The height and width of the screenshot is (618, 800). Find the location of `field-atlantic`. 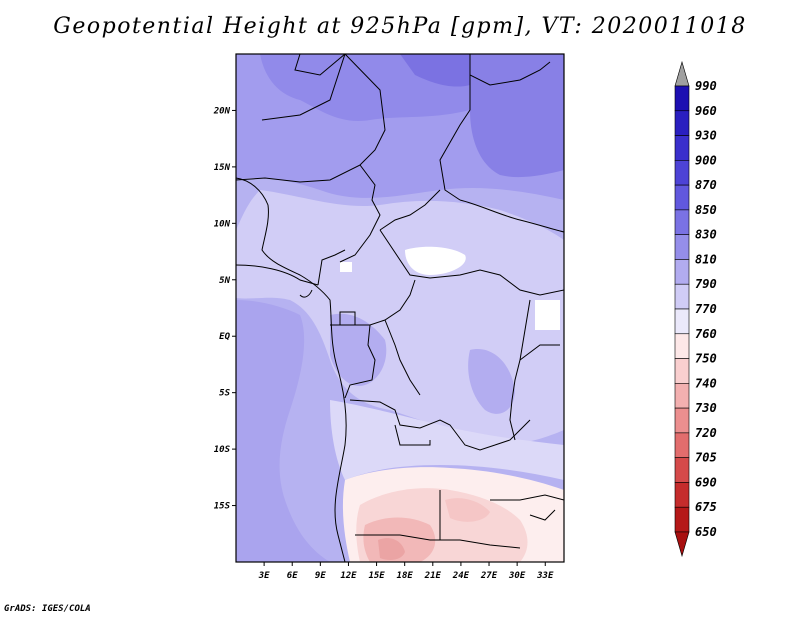

field-atlantic is located at coordinates (283, 431).